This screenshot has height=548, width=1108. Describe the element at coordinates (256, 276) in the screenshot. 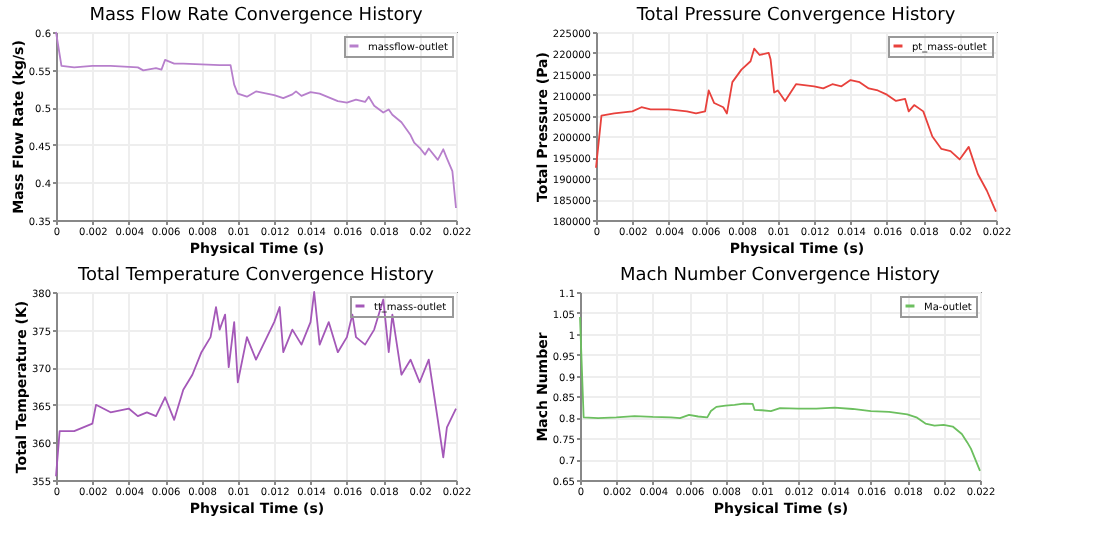

I see `chart-title: Total Temperature Convergence History` at that location.